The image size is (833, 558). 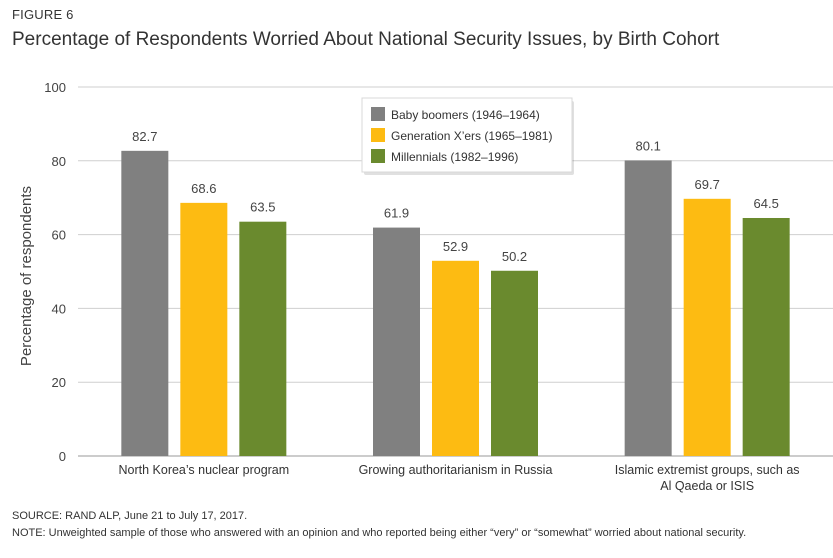 What do you see at coordinates (455, 246) in the screenshot?
I see `data-label: 52.9` at bounding box center [455, 246].